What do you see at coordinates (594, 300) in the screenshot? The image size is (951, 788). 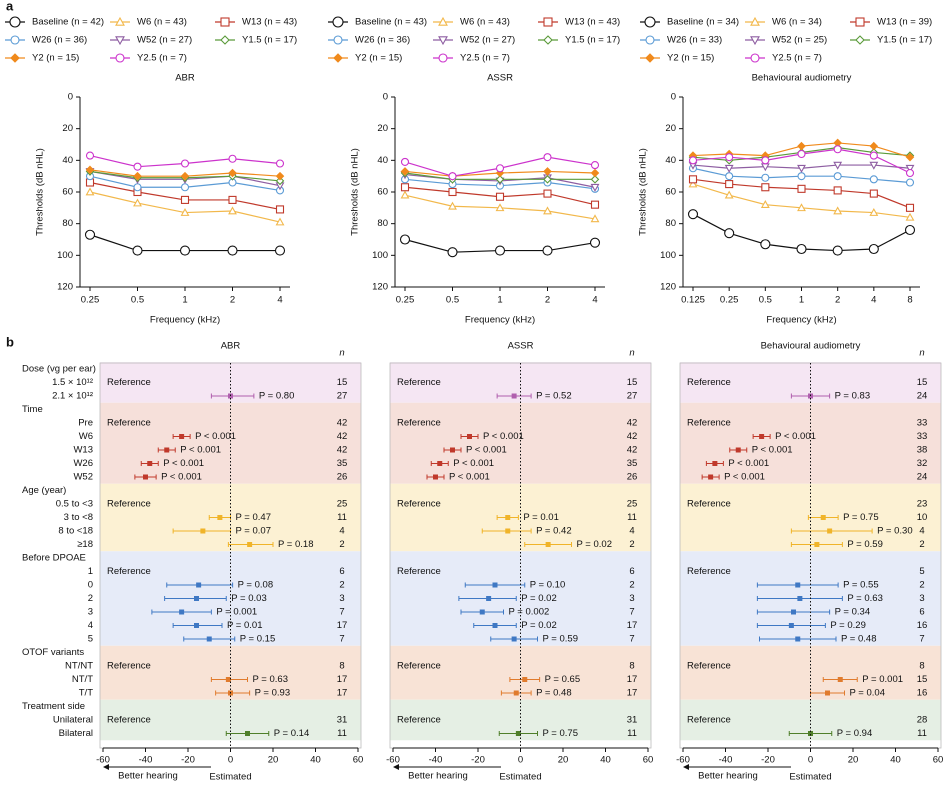 I see `x-tick-label: 4` at bounding box center [594, 300].